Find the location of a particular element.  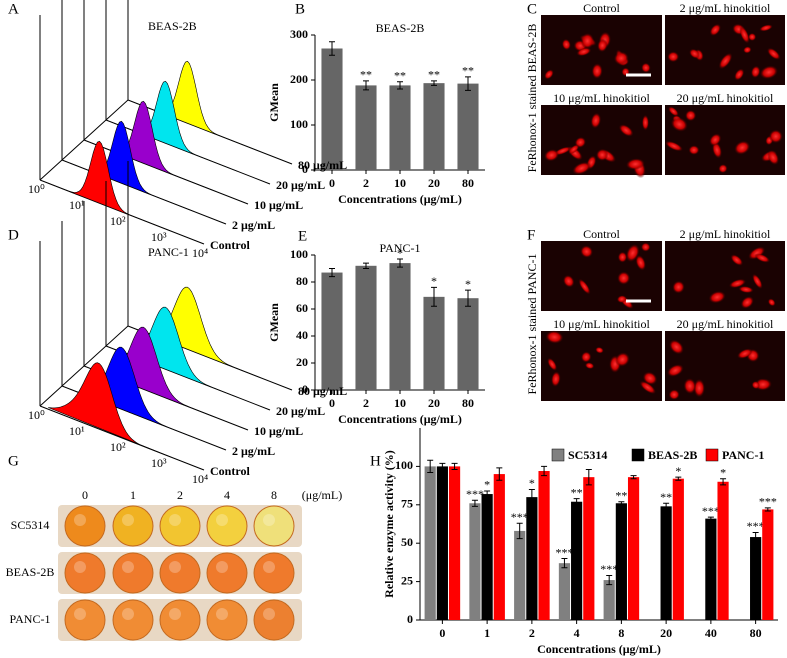

y-tick-label: 50 is located at coordinates (407, 542).